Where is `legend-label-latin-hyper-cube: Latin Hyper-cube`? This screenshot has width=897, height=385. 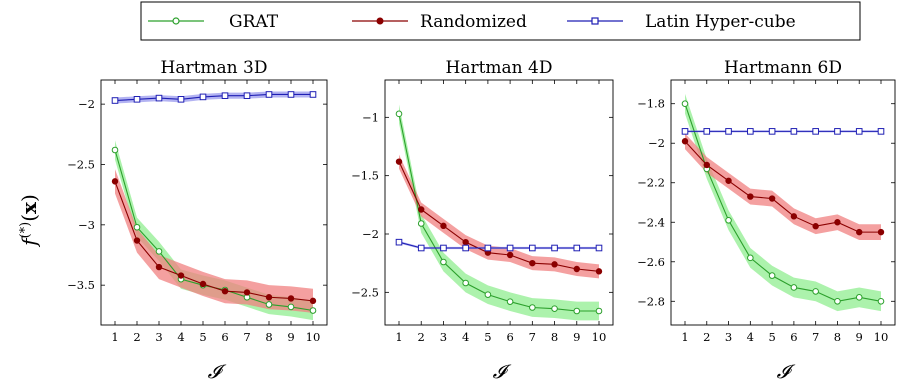
legend-label-latin-hyper-cube: Latin Hyper-cube is located at coordinates (720, 22).